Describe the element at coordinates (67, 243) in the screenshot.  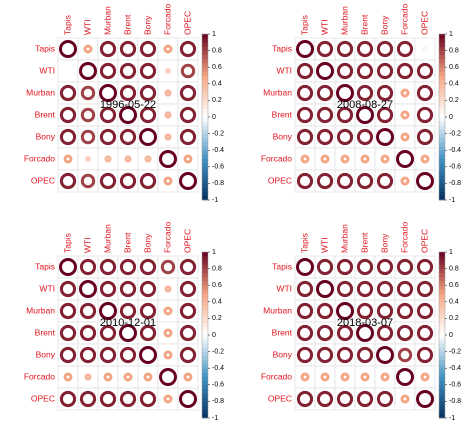
I see `column-label: Tapis` at that location.